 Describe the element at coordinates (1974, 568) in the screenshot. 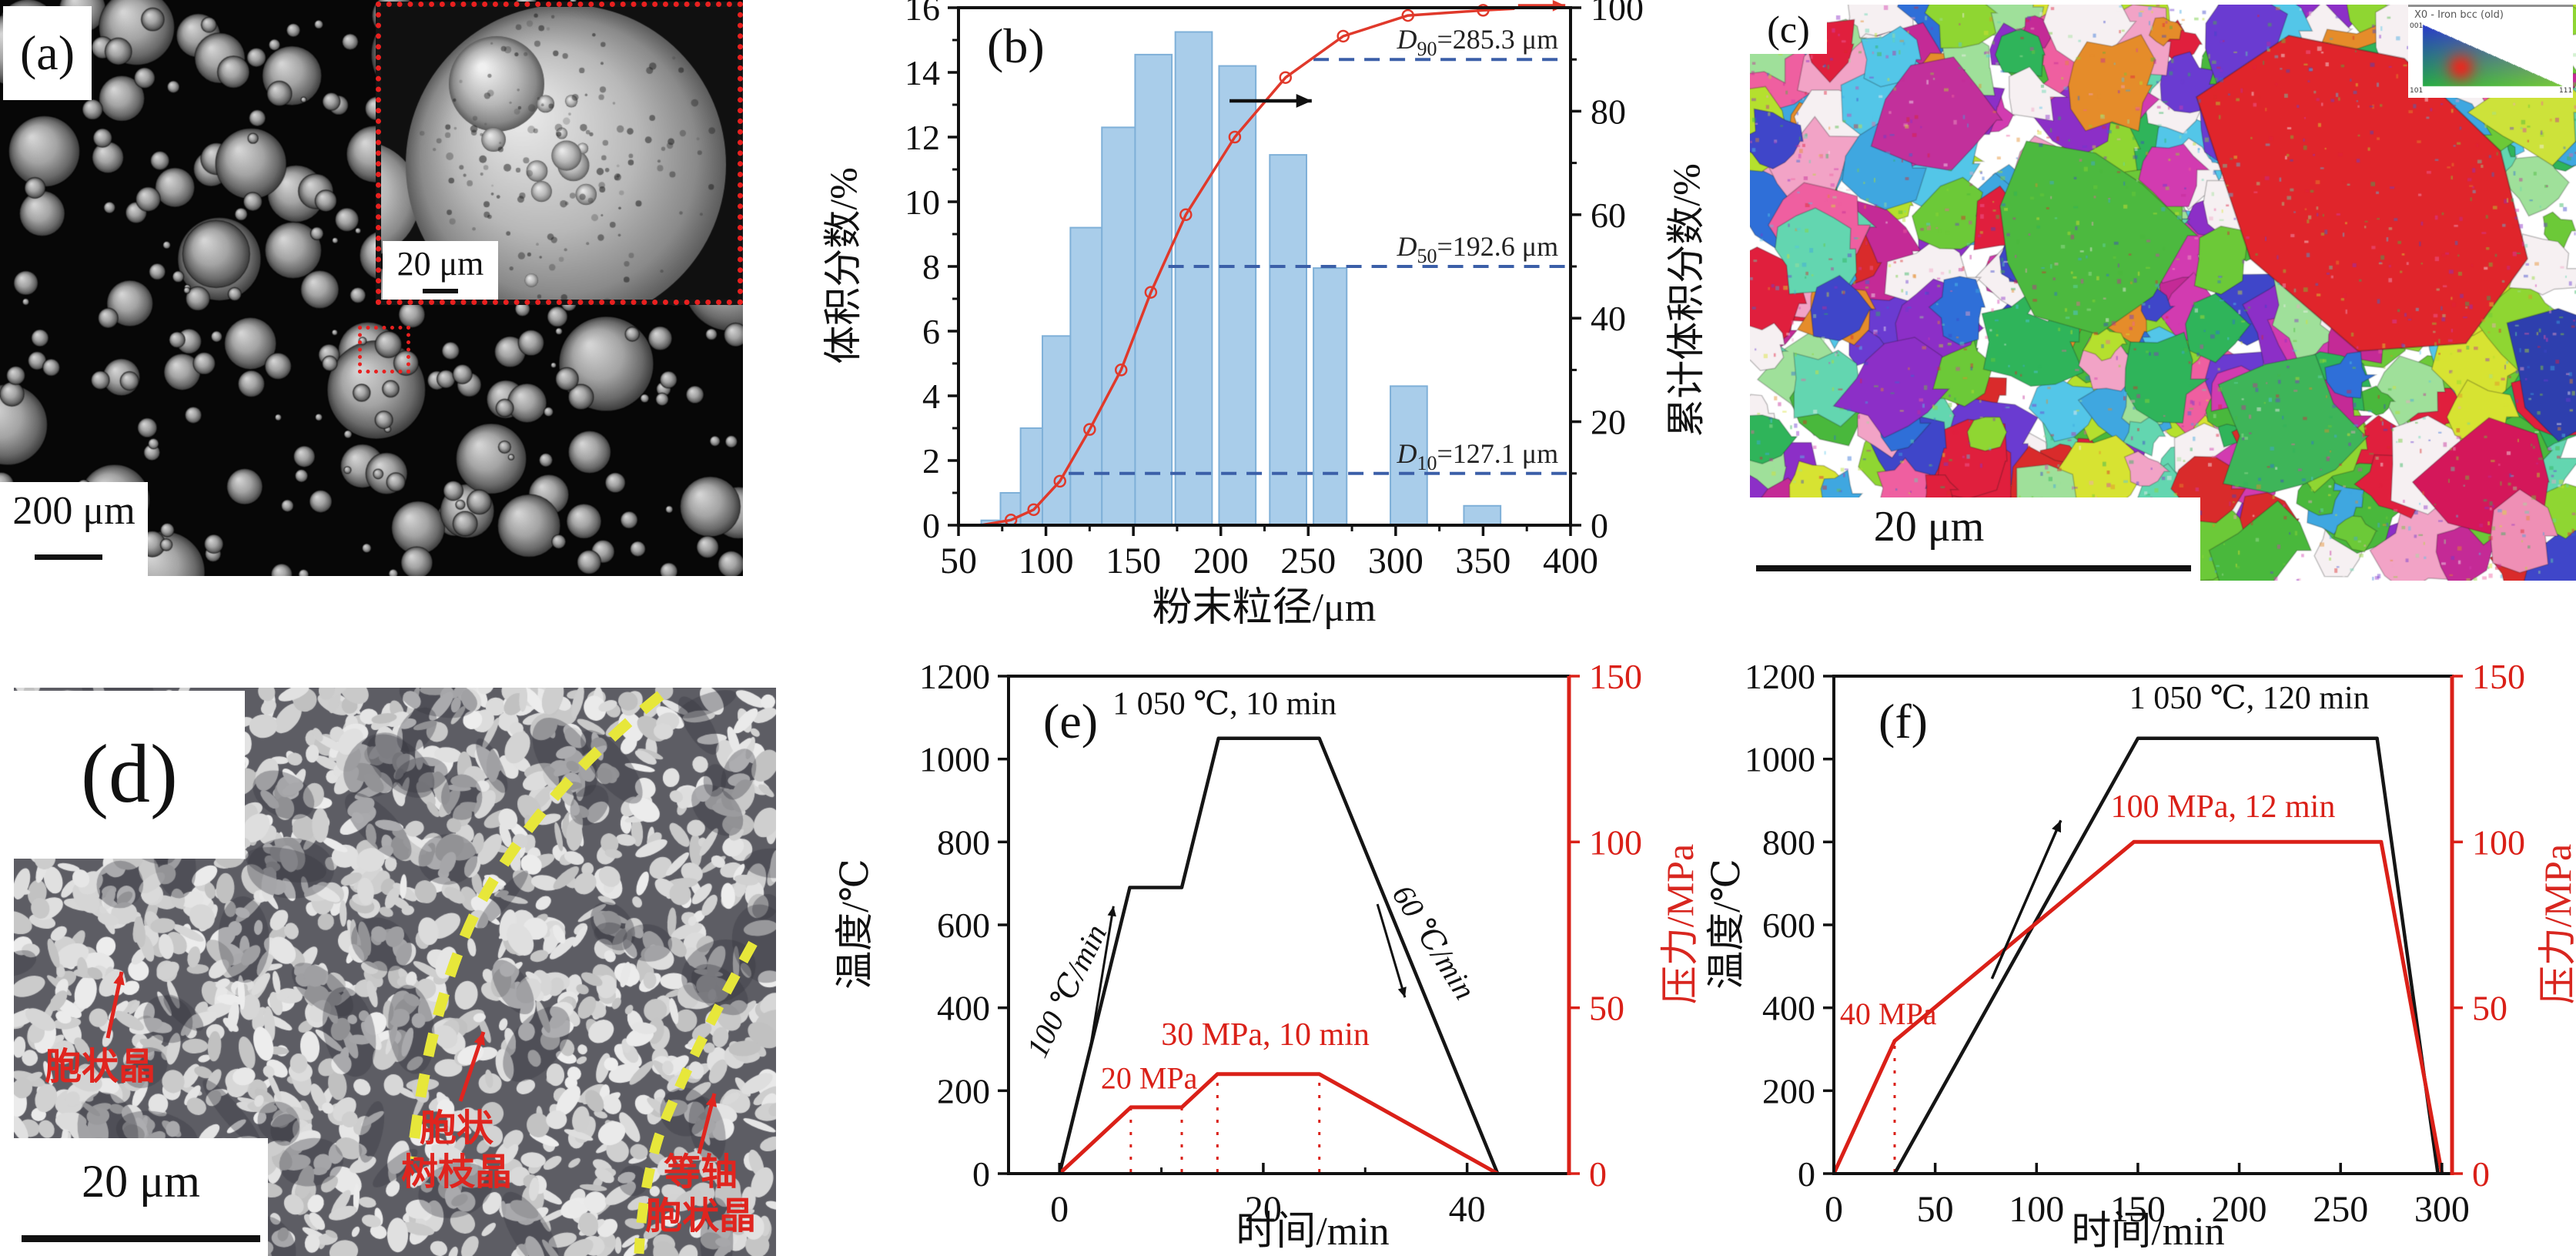

I see `scale-bar-c-line` at that location.